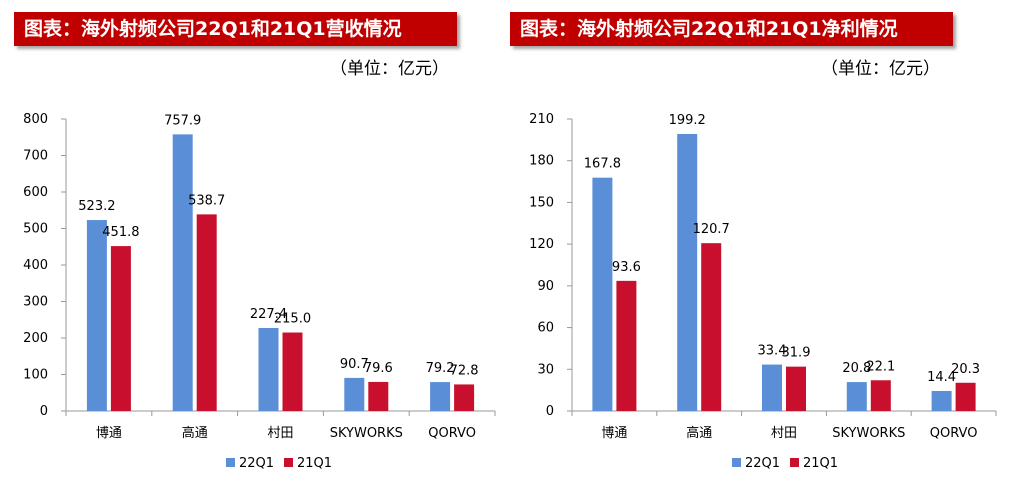 This screenshot has width=1012, height=484. What do you see at coordinates (541, 119) in the screenshot?
I see `y-tick-label: 210` at bounding box center [541, 119].